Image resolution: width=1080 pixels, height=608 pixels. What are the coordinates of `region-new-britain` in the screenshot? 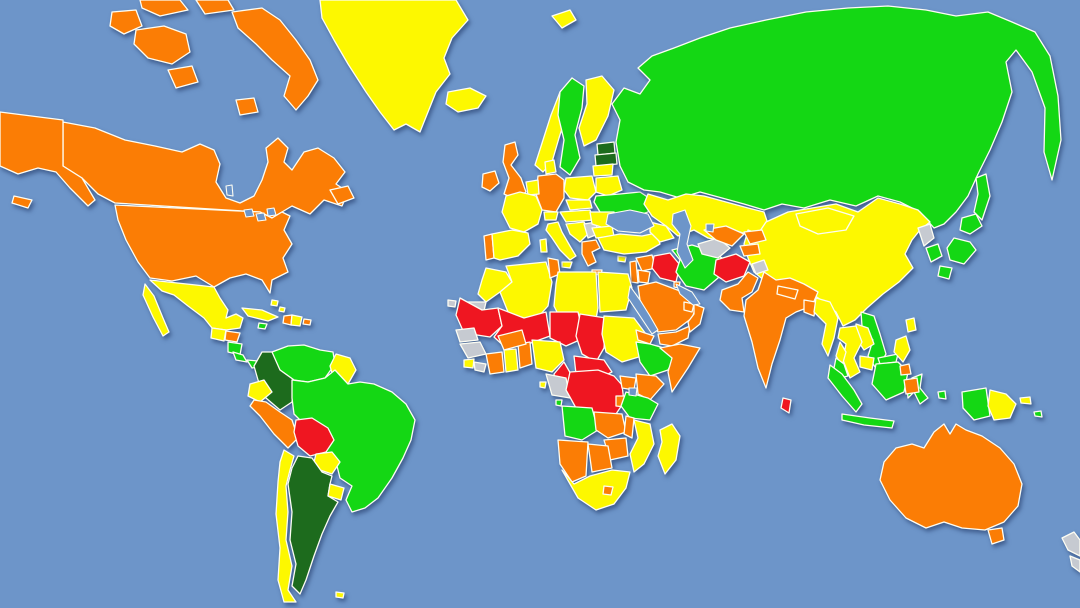 It's located at (1025, 400).